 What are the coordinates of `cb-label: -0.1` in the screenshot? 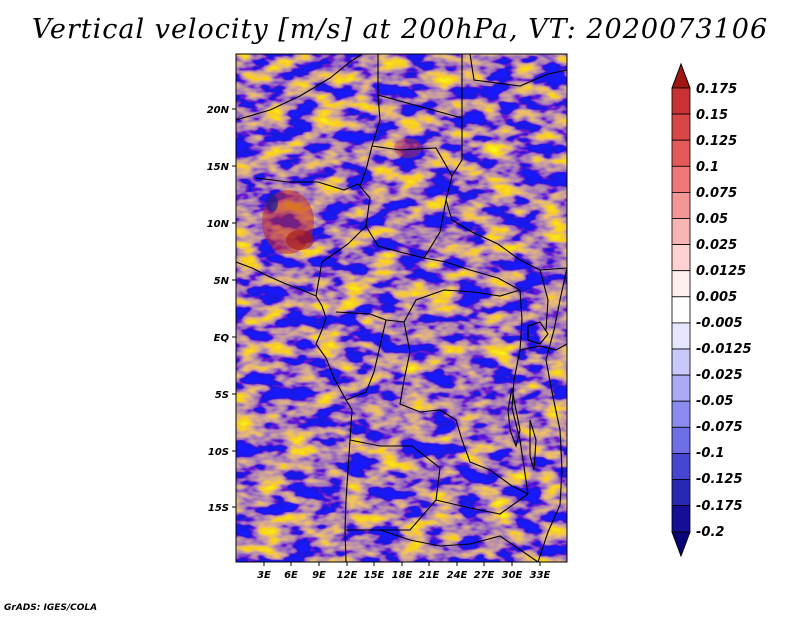 It's located at (710, 453).